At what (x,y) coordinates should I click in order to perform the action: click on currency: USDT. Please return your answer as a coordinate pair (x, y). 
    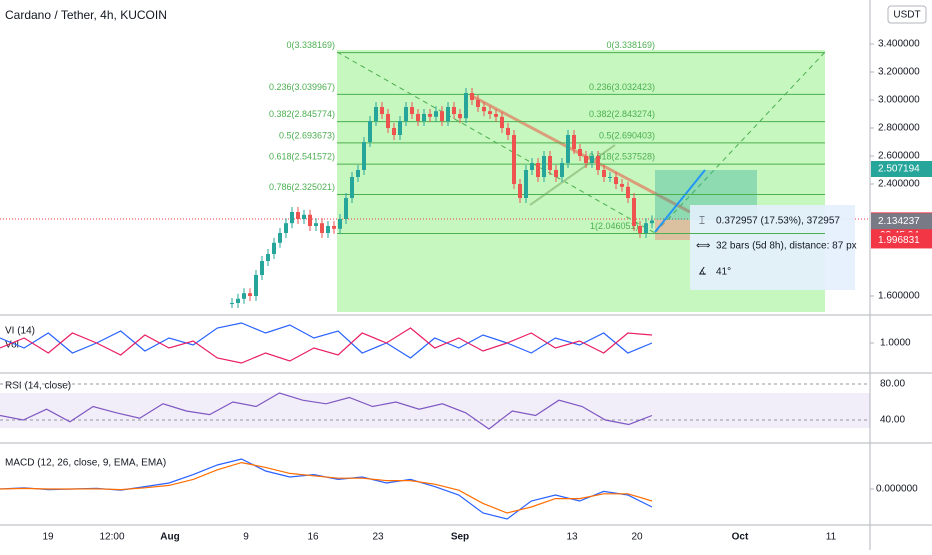
    Looking at the image, I should click on (906, 15).